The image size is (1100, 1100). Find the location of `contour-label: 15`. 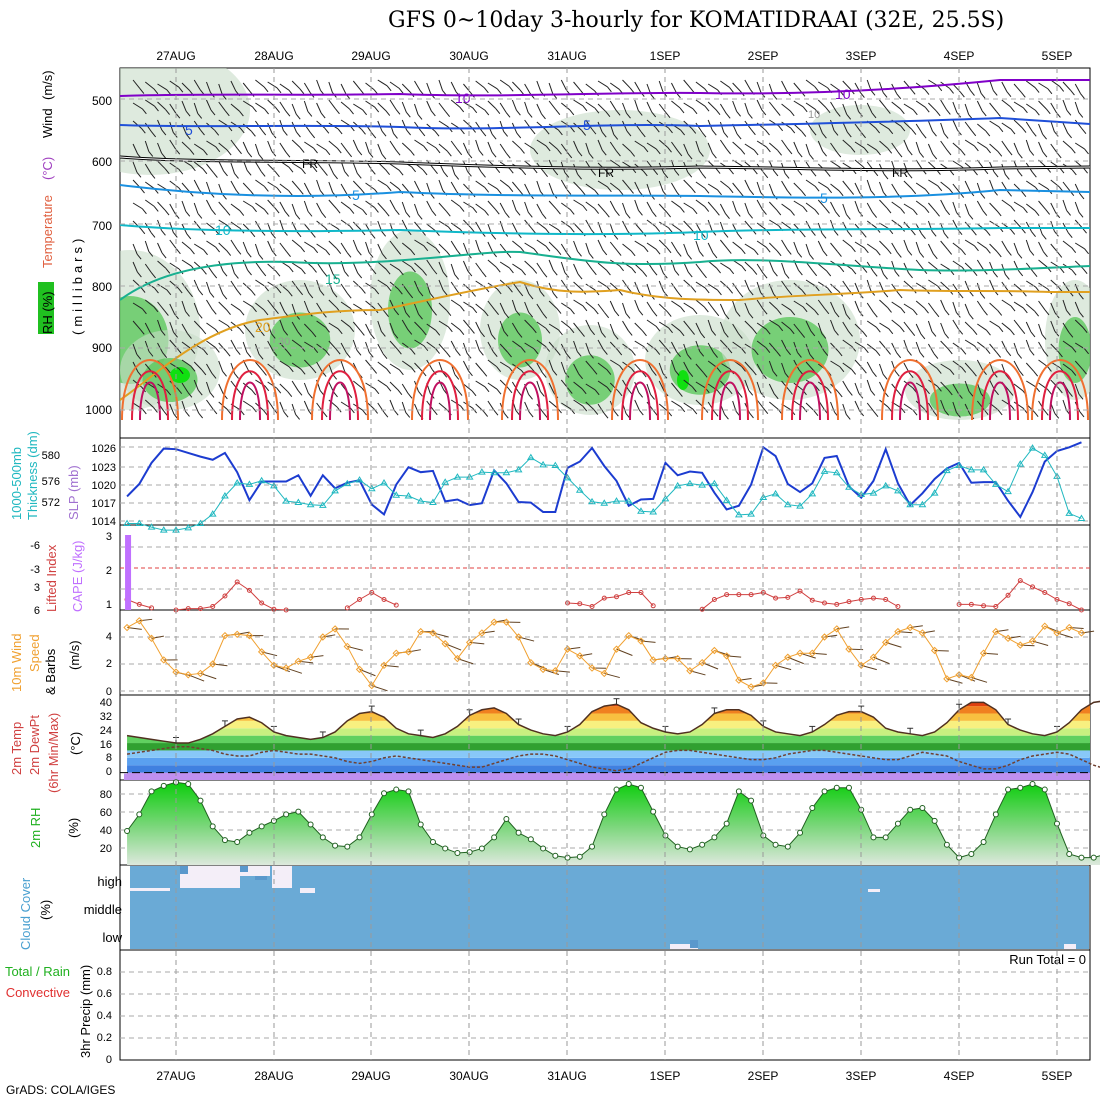

contour-label: 15 is located at coordinates (333, 279).